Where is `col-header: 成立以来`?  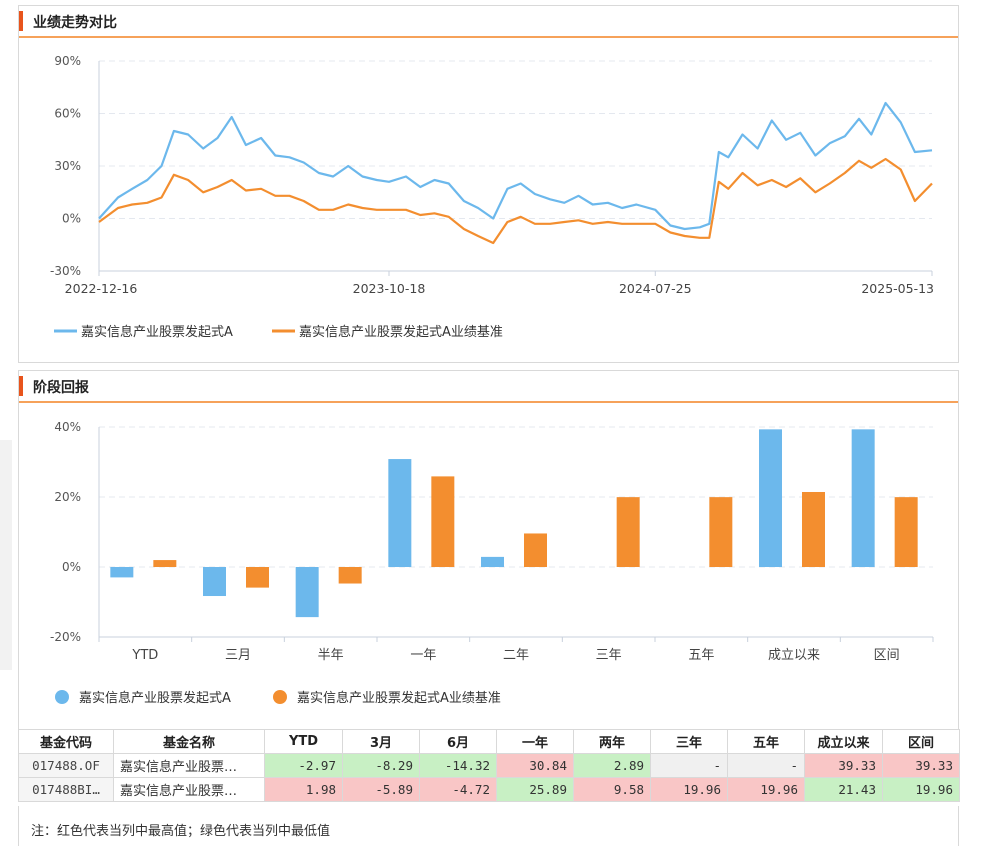 col-header: 成立以来 is located at coordinates (843, 741).